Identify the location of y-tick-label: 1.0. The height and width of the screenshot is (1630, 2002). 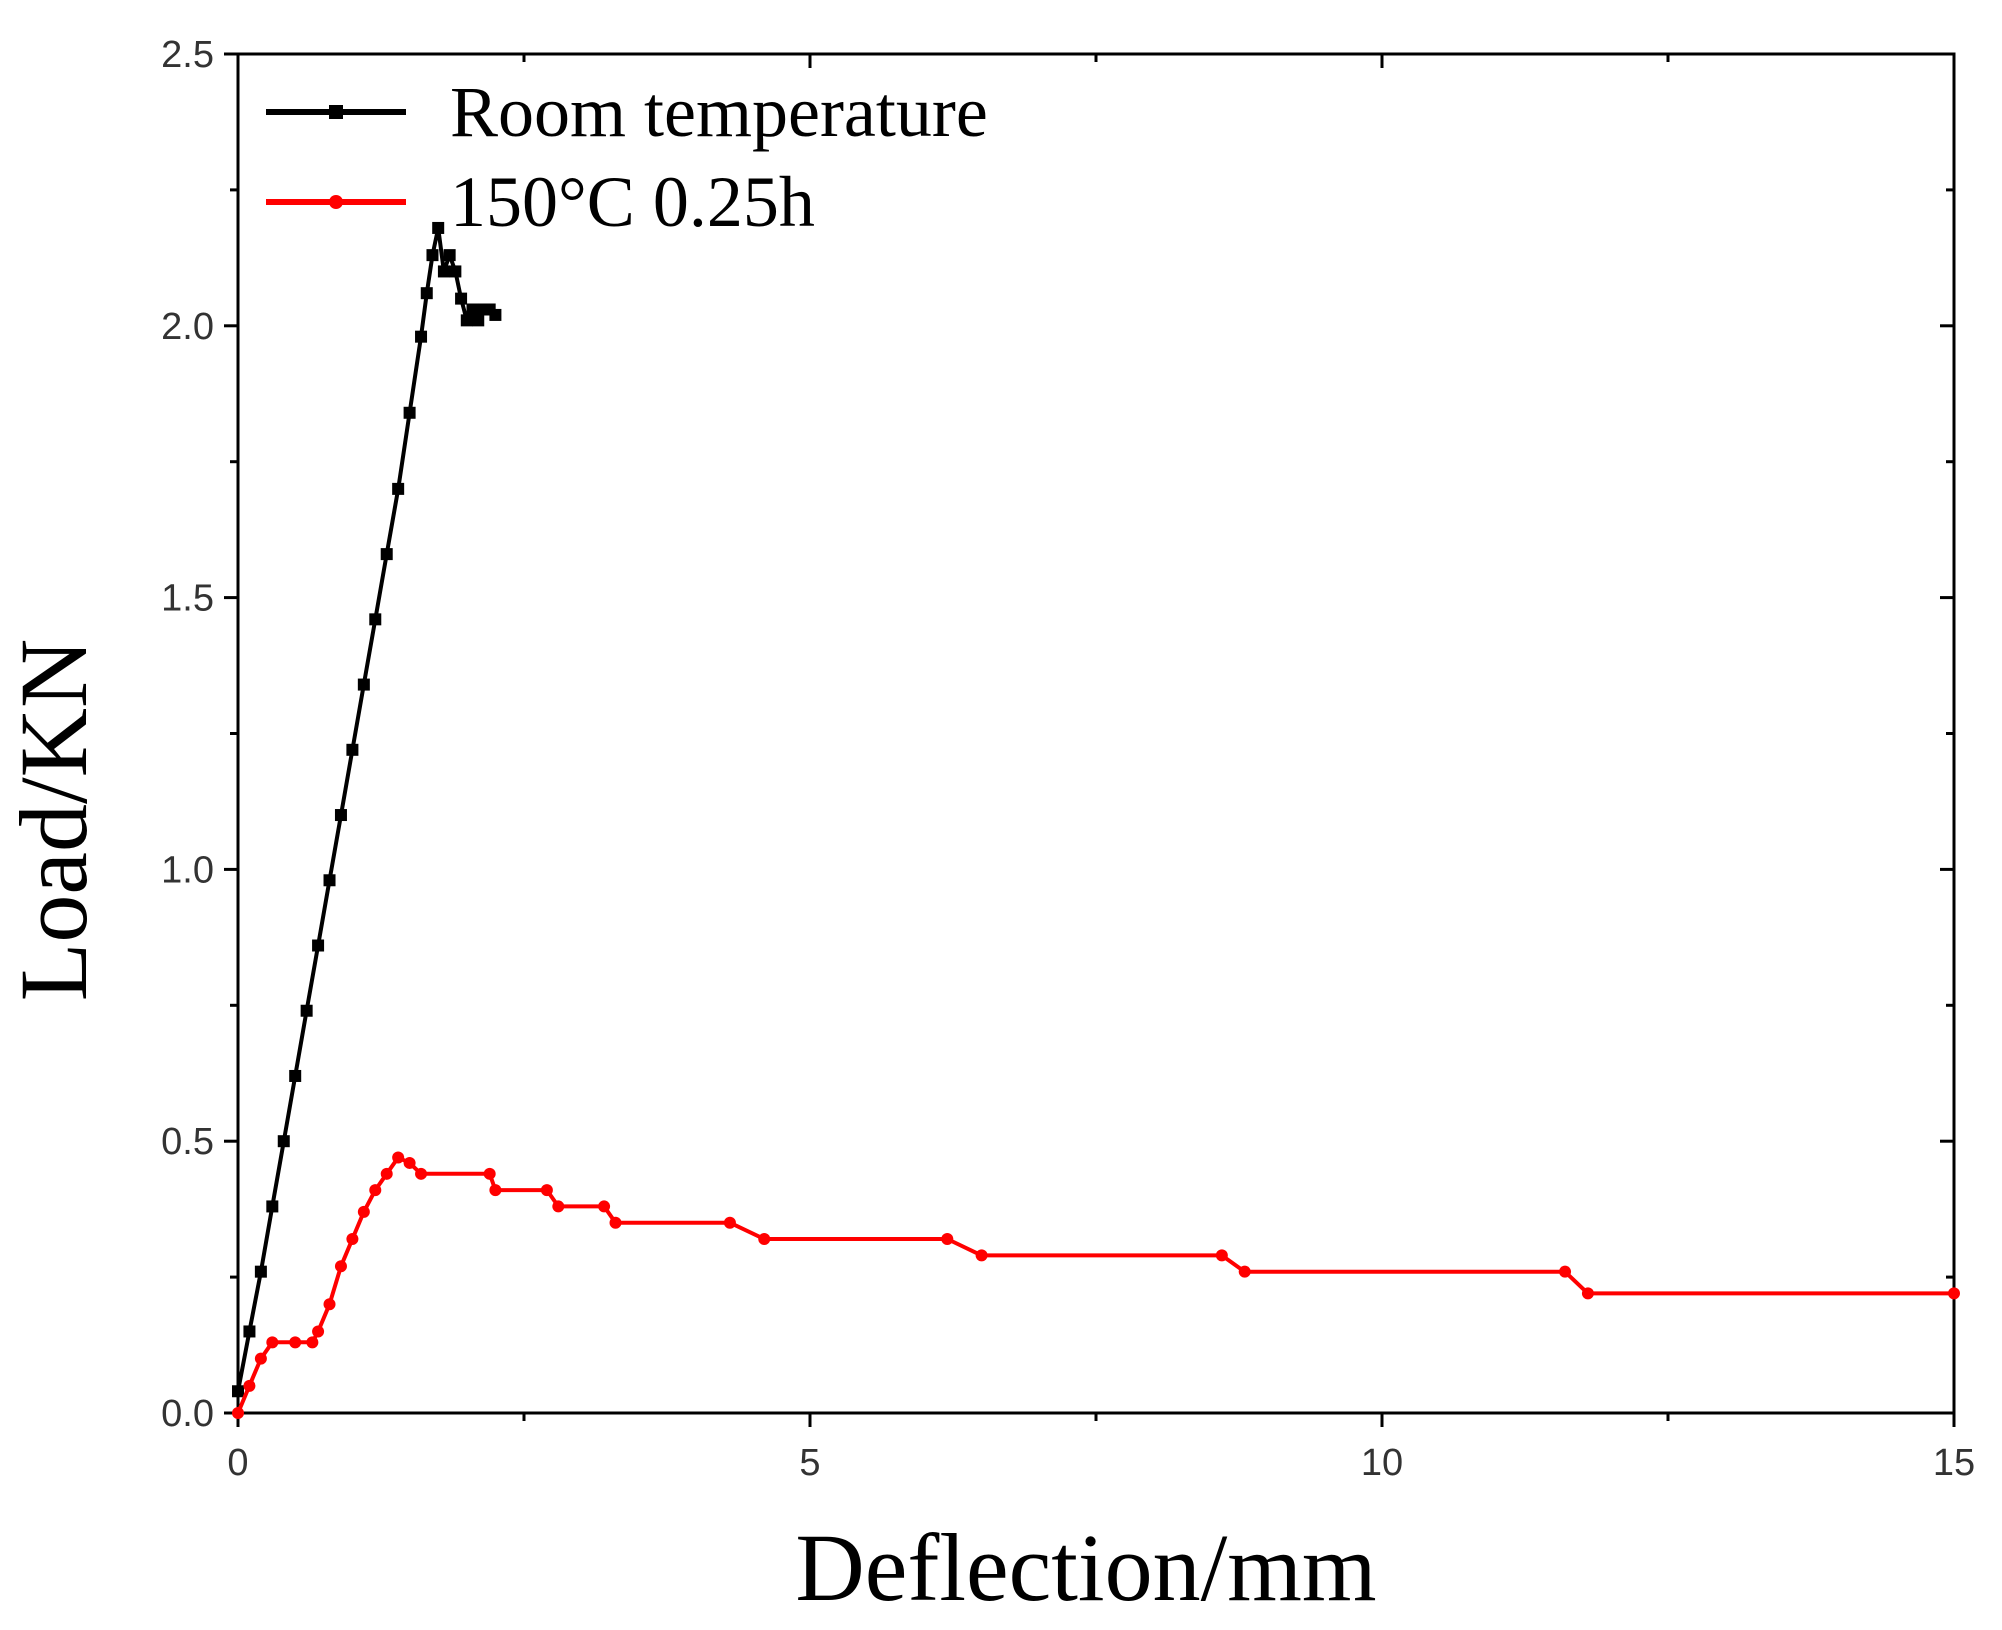
(187, 870).